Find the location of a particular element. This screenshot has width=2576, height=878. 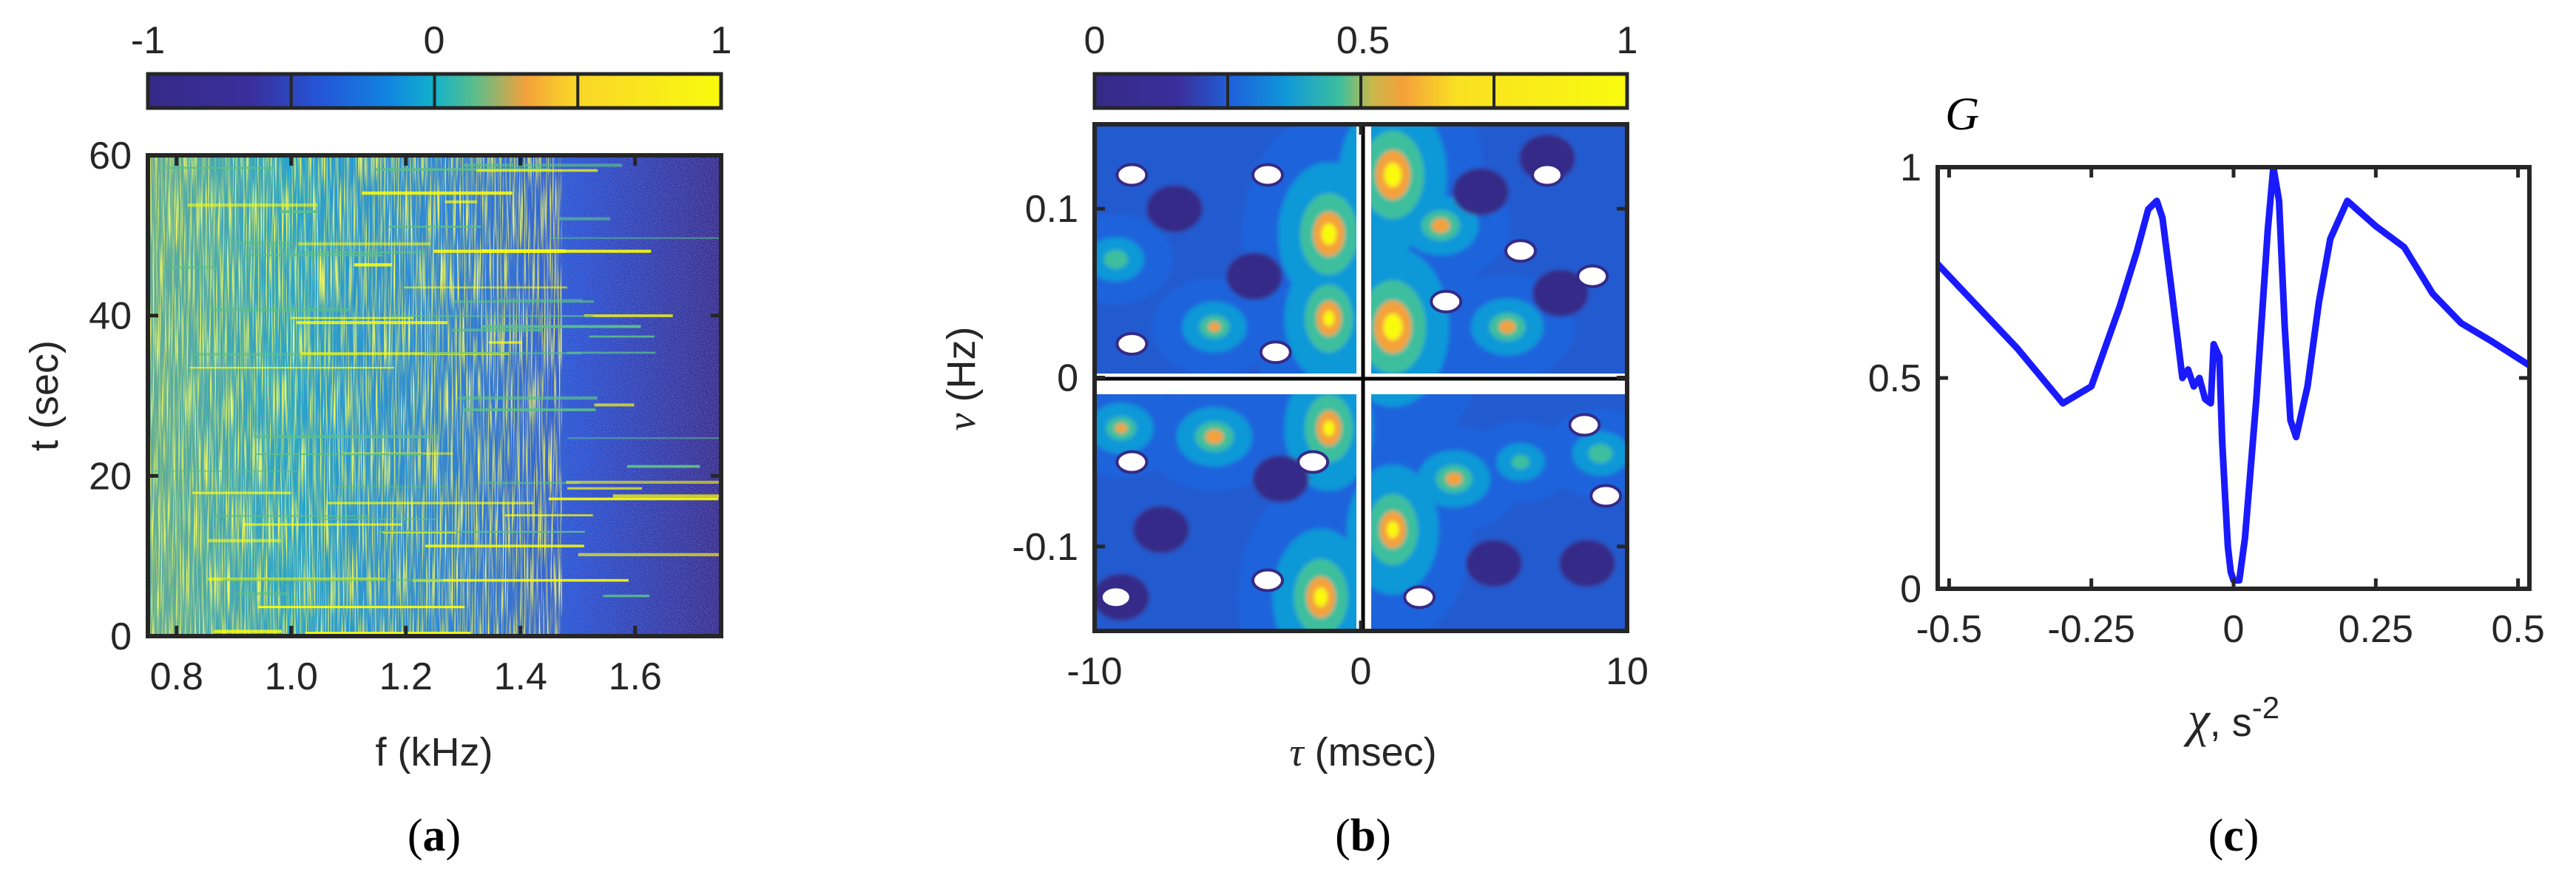

heatmap-a is located at coordinates (434, 396).